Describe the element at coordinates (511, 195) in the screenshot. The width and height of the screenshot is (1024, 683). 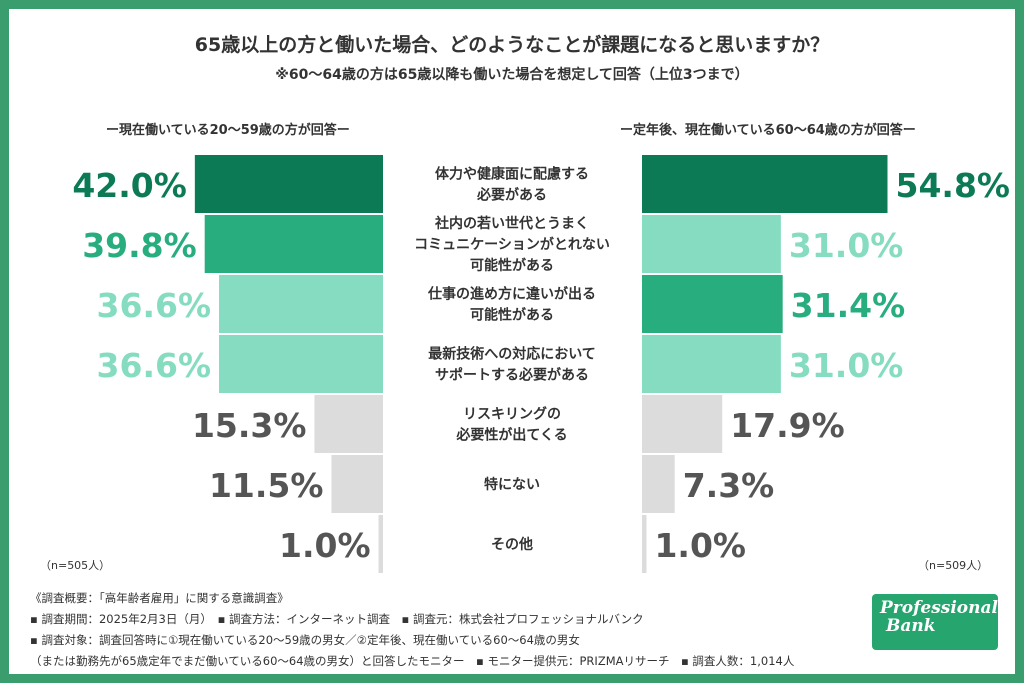
I see `category-label-0-1: 必要がある` at that location.